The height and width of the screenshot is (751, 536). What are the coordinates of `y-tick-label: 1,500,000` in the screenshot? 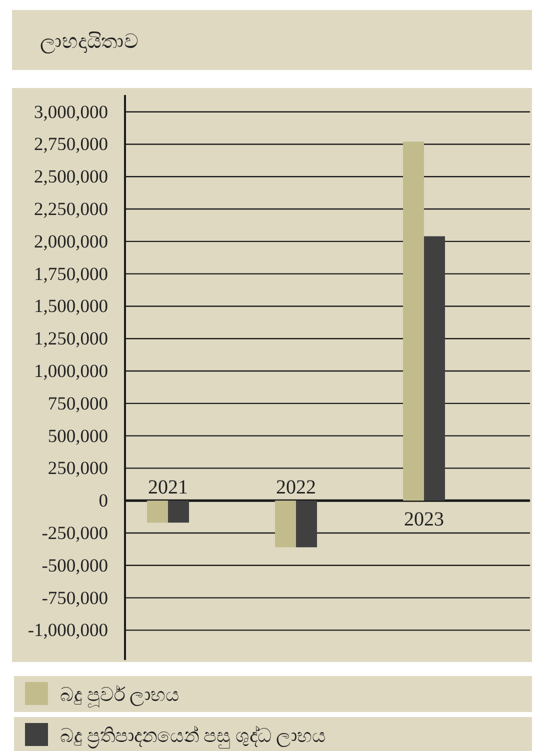 It's located at (71, 307).